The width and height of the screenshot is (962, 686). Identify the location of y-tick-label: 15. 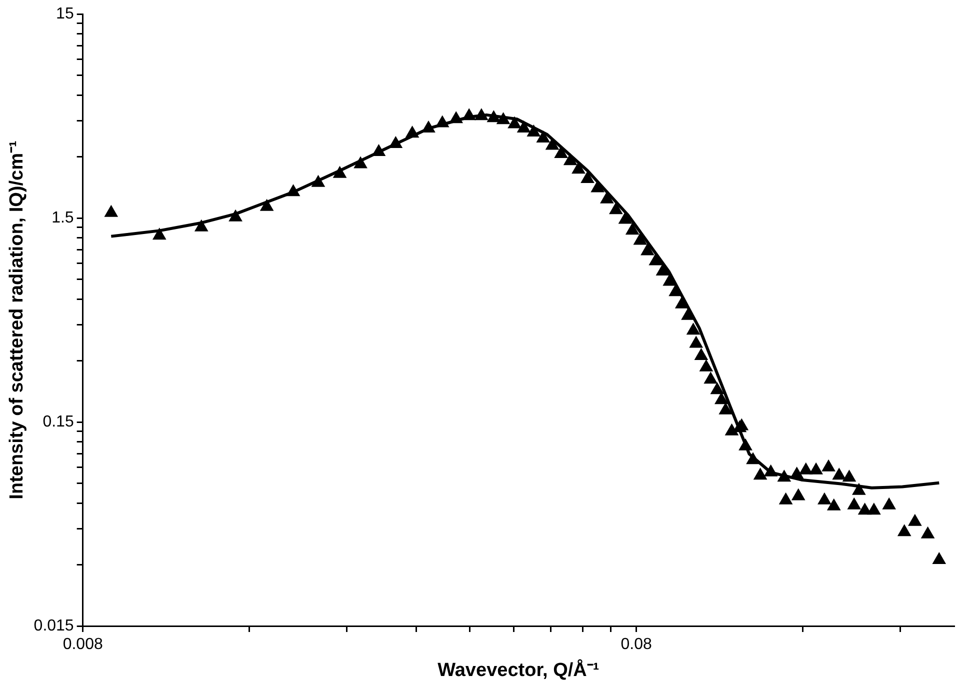
(65, 13).